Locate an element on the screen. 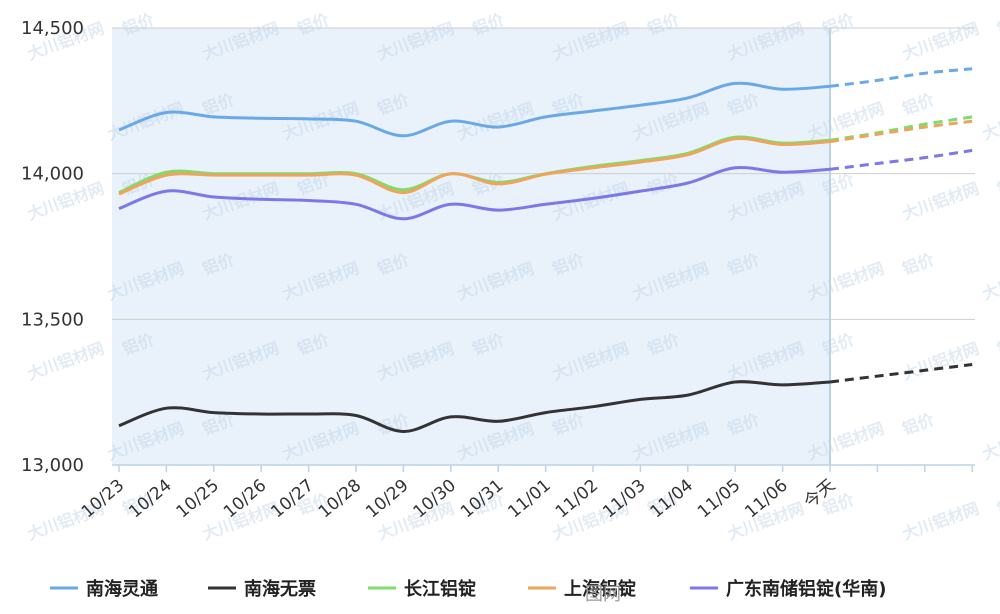  legend-item: 上海铝锭 is located at coordinates (582, 589).